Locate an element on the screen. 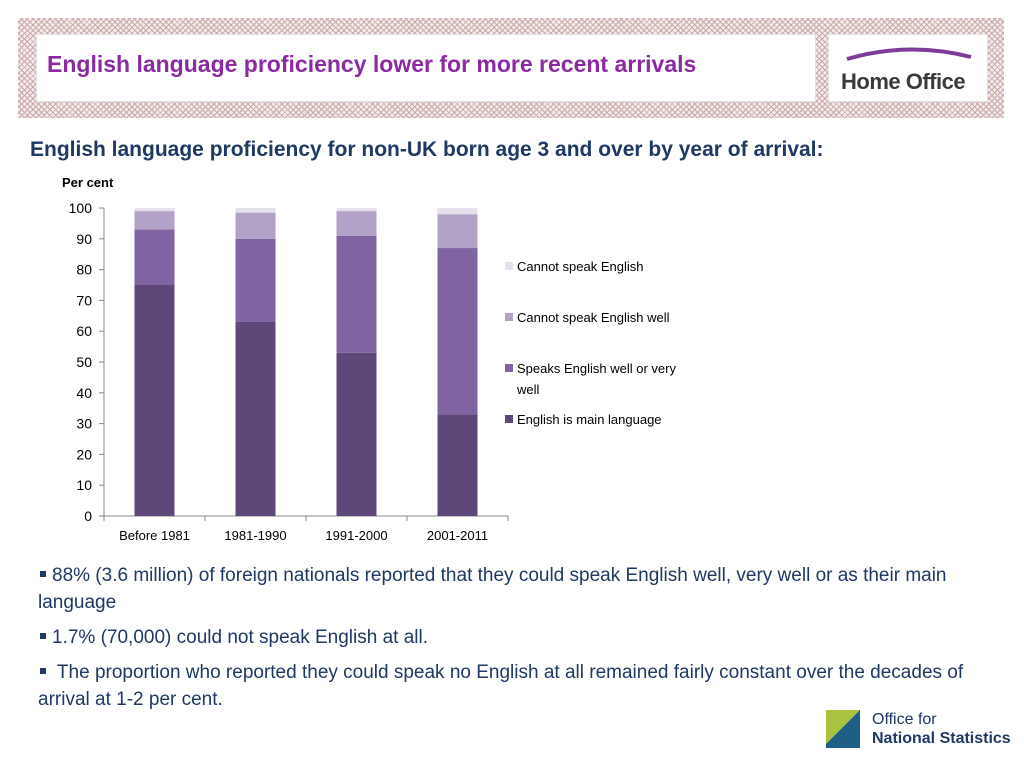  ons-logo-line2: National Statistics is located at coordinates (941, 738).